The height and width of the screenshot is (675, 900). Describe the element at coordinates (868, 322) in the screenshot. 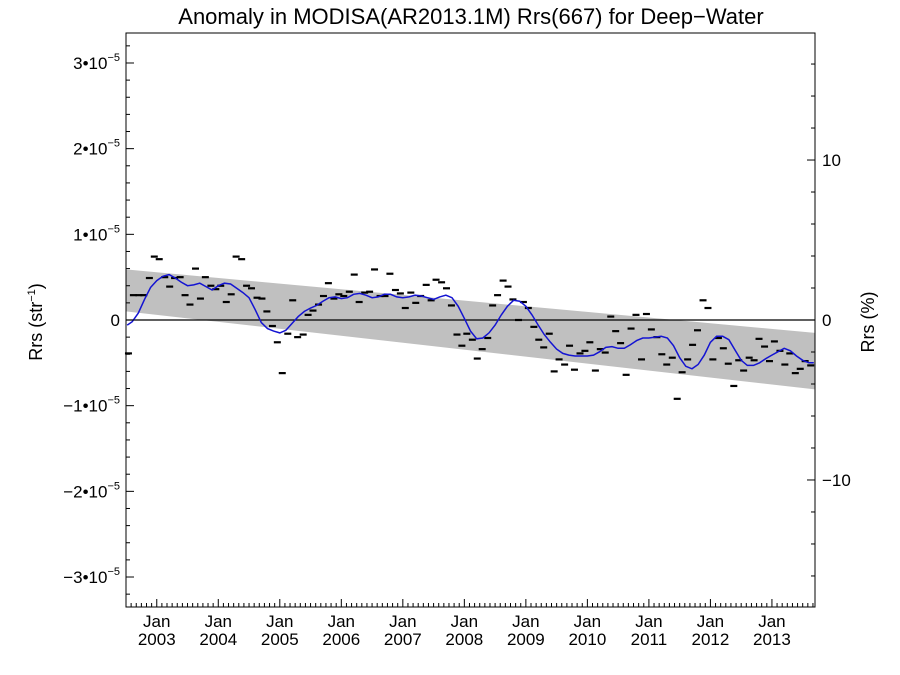

I see `right-axis-label: Rrs (%)` at that location.